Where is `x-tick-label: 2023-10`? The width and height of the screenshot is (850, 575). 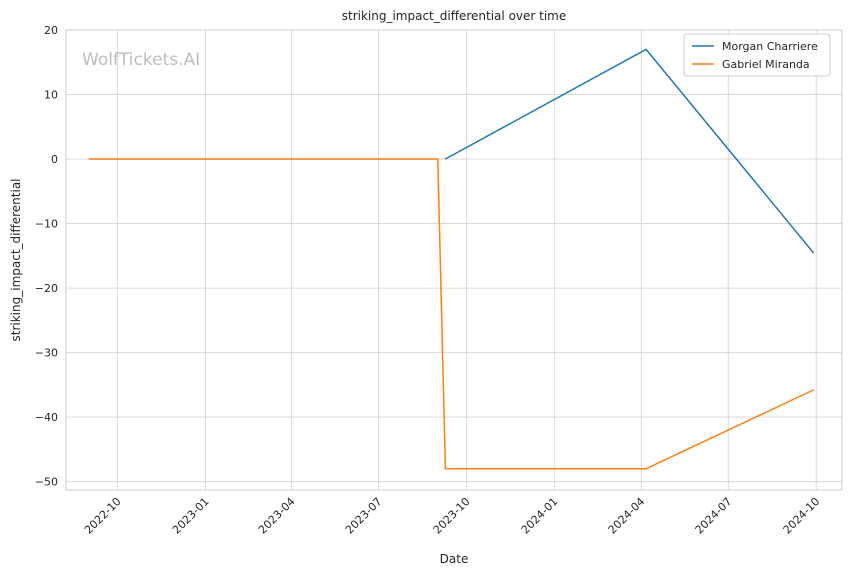 x-tick-label: 2023-10 is located at coordinates (452, 516).